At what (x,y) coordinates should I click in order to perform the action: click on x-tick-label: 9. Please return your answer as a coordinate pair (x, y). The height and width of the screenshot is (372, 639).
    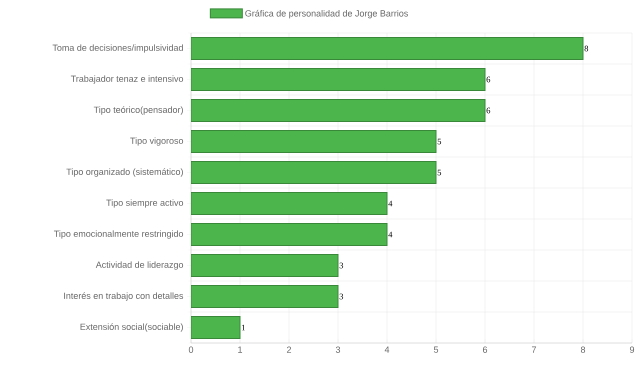
    Looking at the image, I should click on (632, 349).